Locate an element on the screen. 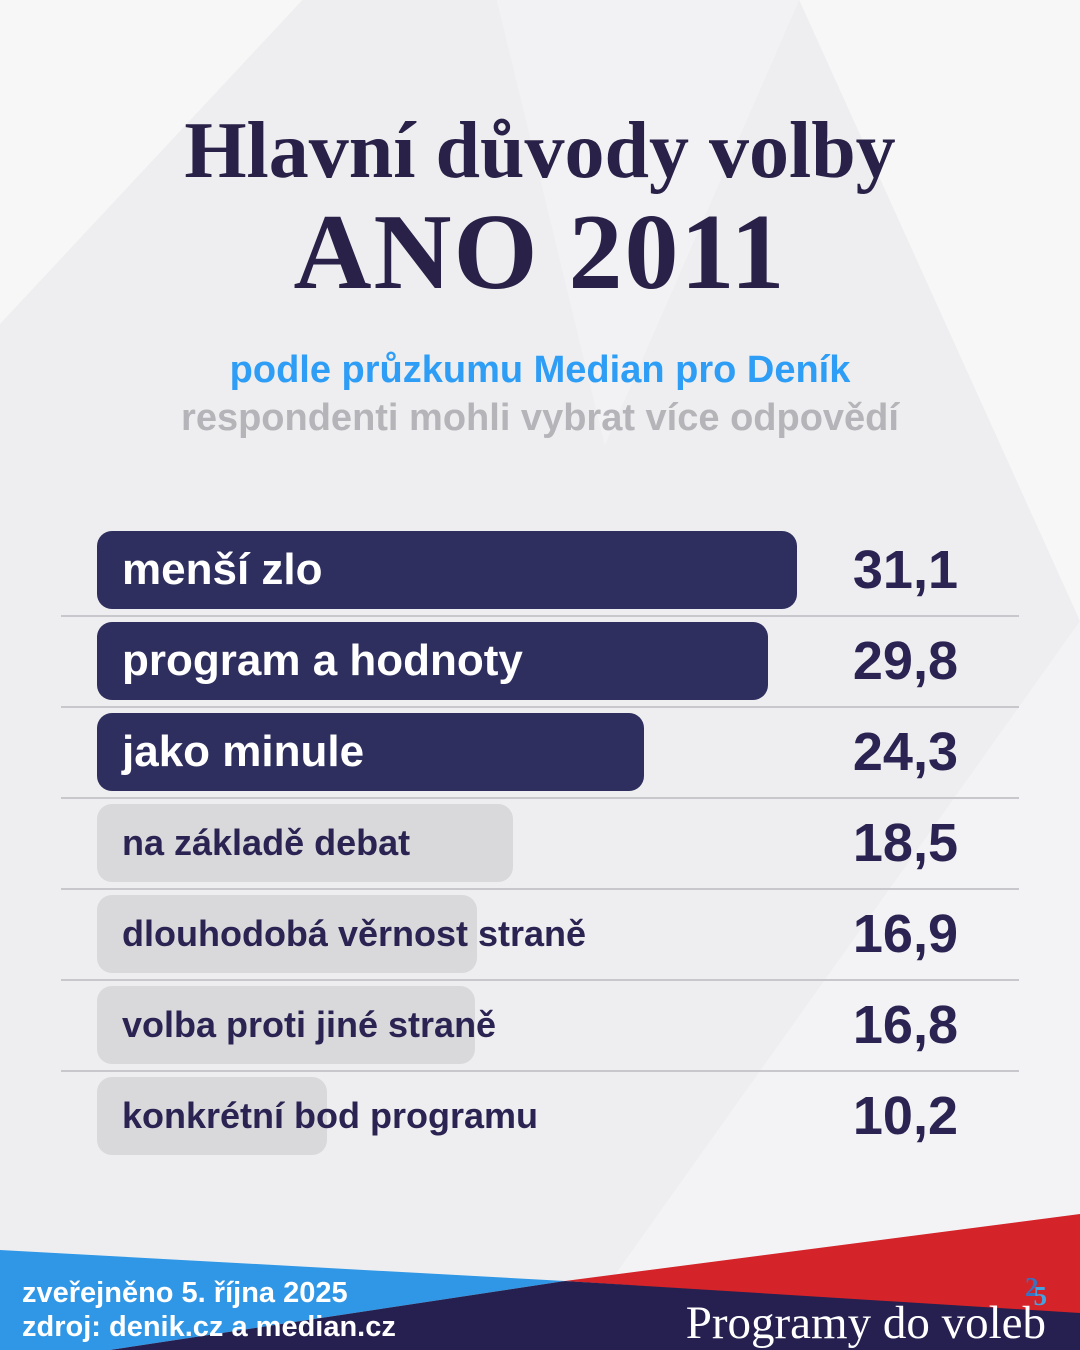  bar-value: 29,8 is located at coordinates (905, 661).